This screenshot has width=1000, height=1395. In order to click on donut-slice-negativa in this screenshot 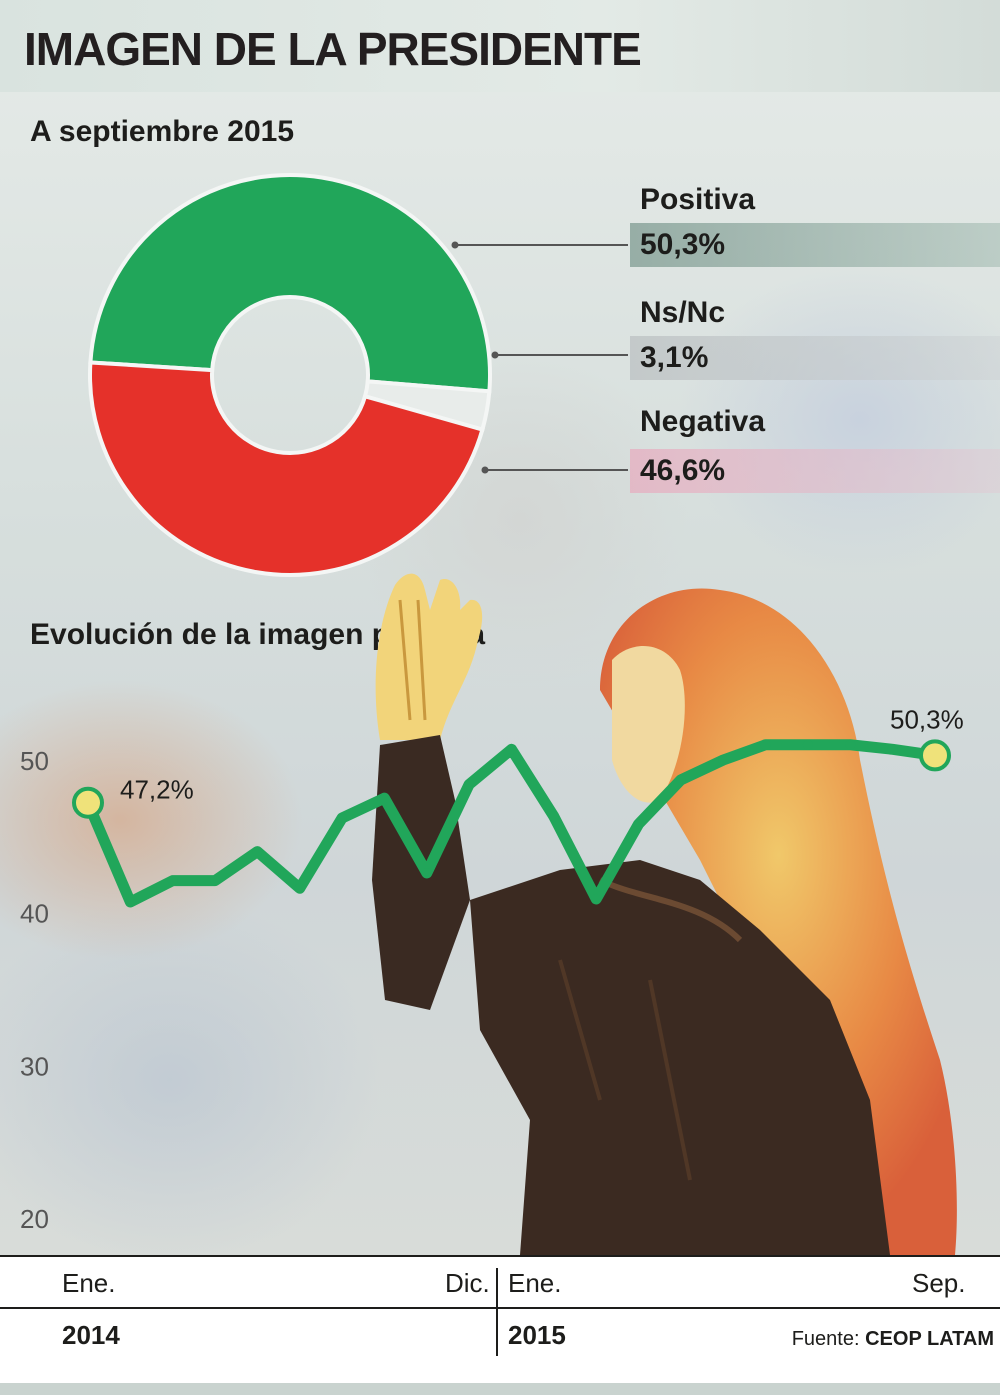, I will do `click(286, 468)`.